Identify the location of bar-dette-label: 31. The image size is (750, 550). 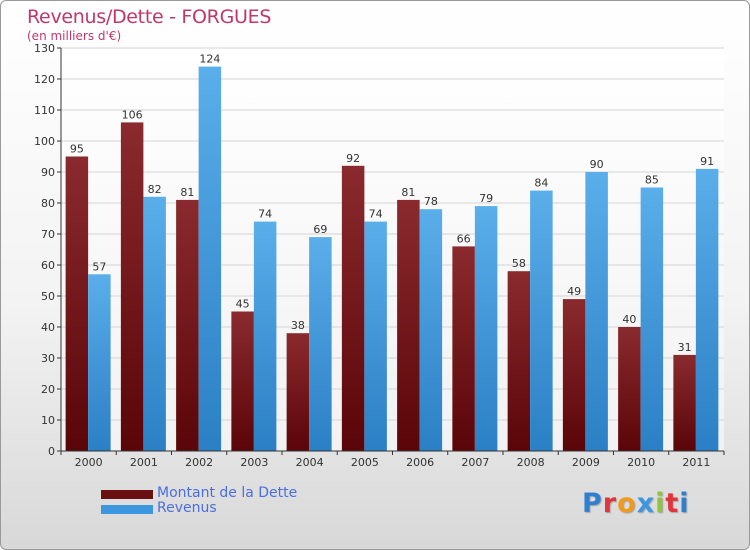
(685, 347).